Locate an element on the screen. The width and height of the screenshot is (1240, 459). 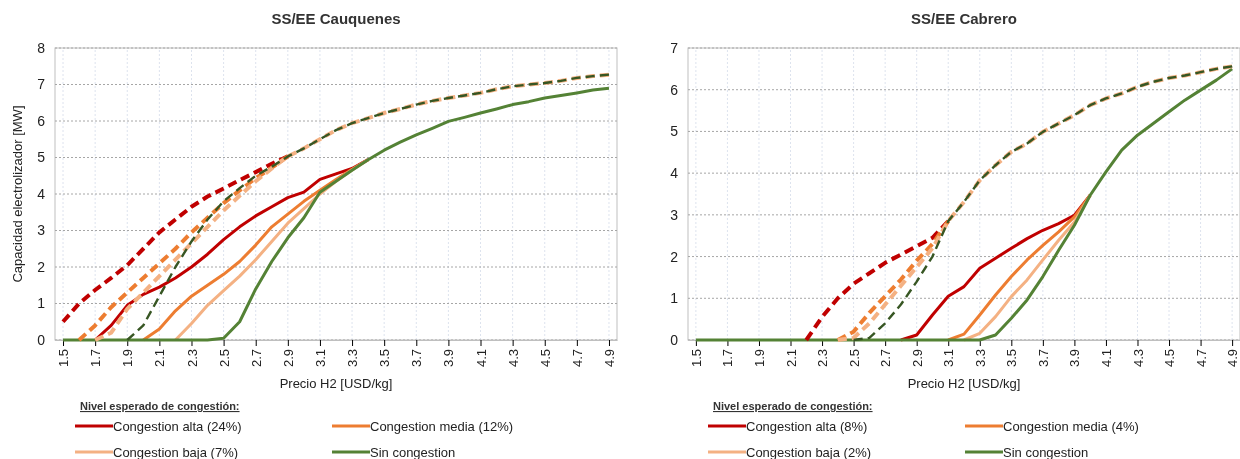
legend-label: Congestion alta (24%) is located at coordinates (177, 426).